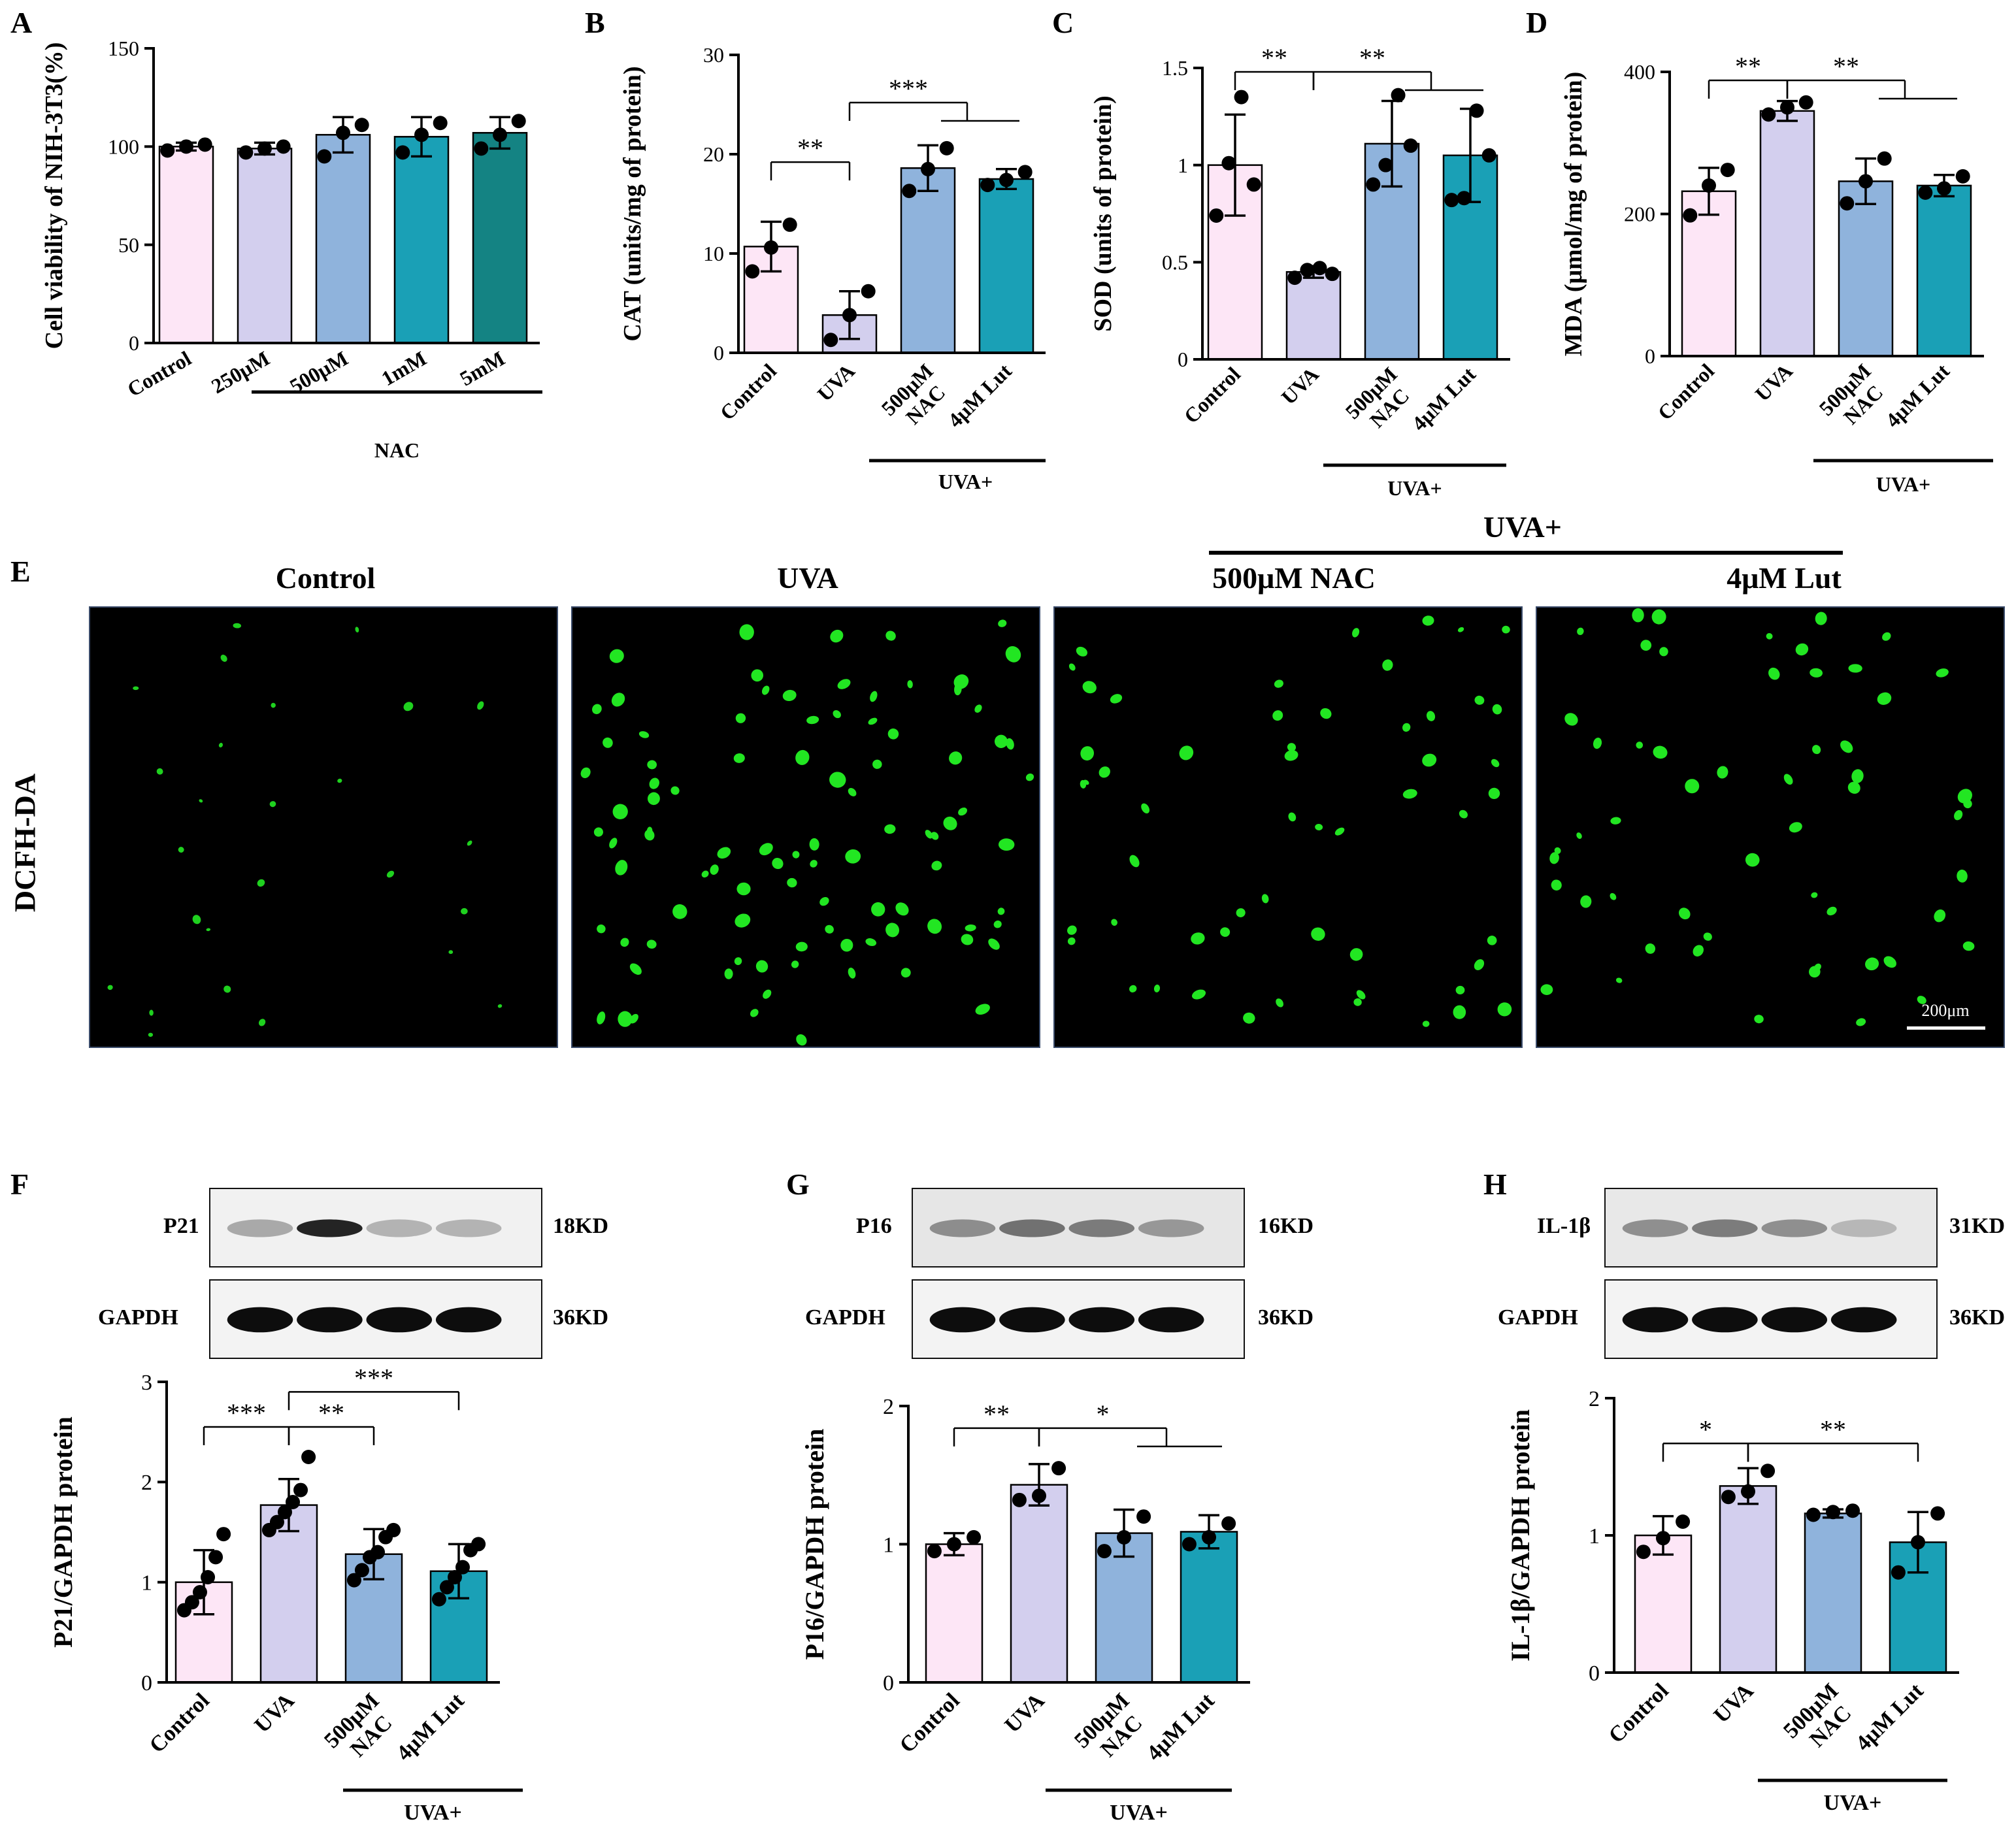 The width and height of the screenshot is (2016, 1832). Describe the element at coordinates (421, 240) in the screenshot. I see `chart-a-bar` at that location.